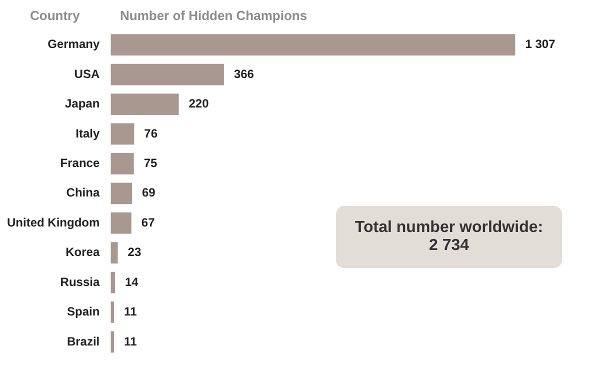  I want to click on data-label: 366, so click(244, 73).